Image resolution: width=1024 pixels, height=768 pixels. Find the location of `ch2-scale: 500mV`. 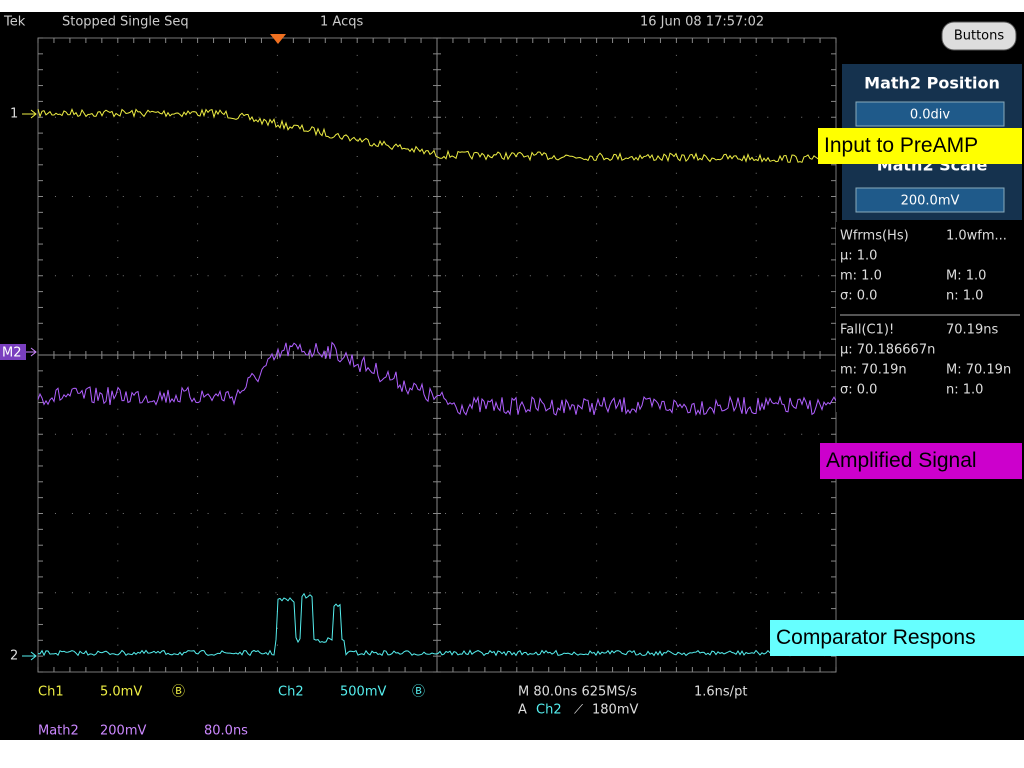

ch2-scale: 500mV is located at coordinates (363, 692).